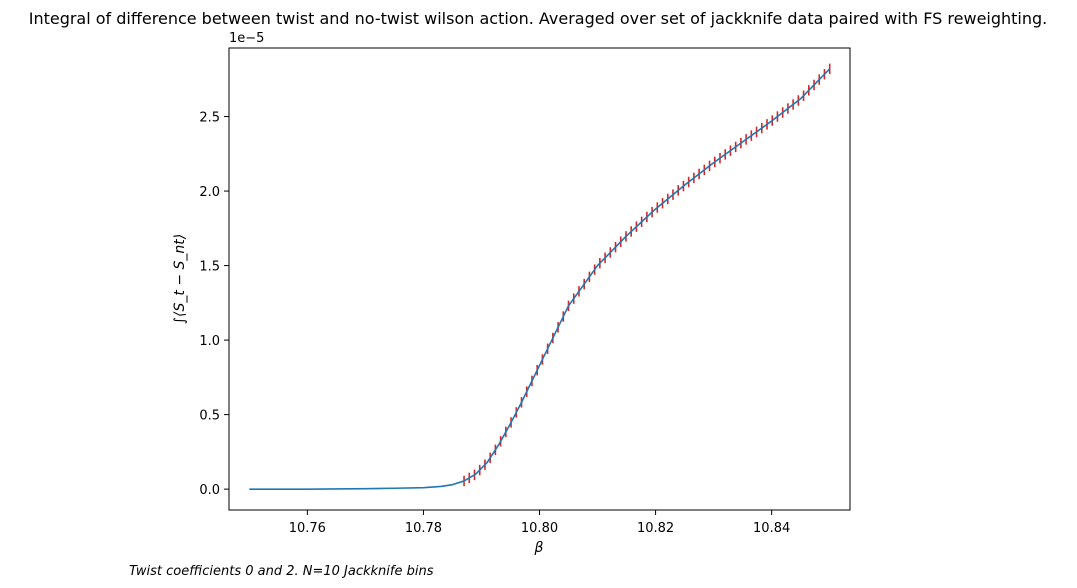 The width and height of the screenshot is (1077, 588). Describe the element at coordinates (539, 528) in the screenshot. I see `x-tick-label: 10.80` at that location.